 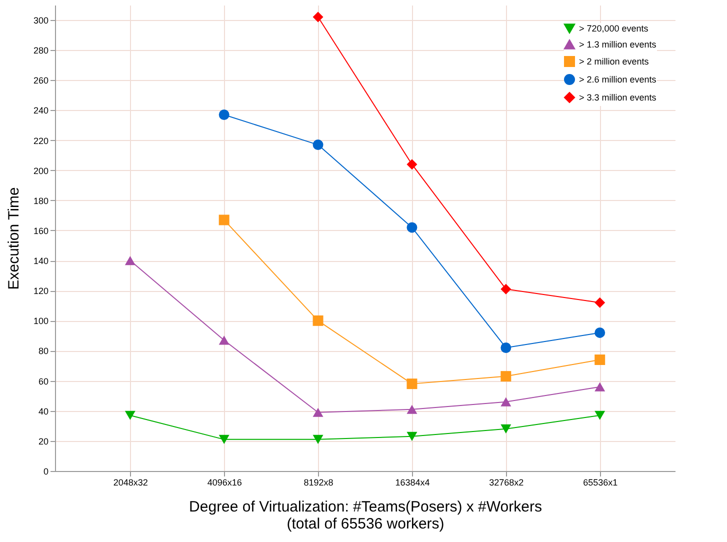 What do you see at coordinates (365, 515) in the screenshot?
I see `x-axis-title: Degree of Virtualization: #Teams(Posers) x #Workers (total of 65536 workers)` at bounding box center [365, 515].